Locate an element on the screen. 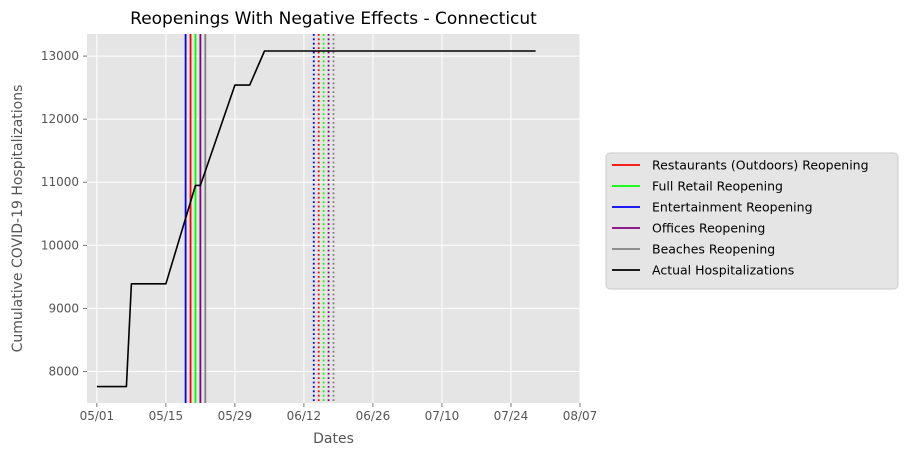 The width and height of the screenshot is (908, 457). y-tick-label: 13000 is located at coordinates (60, 56).